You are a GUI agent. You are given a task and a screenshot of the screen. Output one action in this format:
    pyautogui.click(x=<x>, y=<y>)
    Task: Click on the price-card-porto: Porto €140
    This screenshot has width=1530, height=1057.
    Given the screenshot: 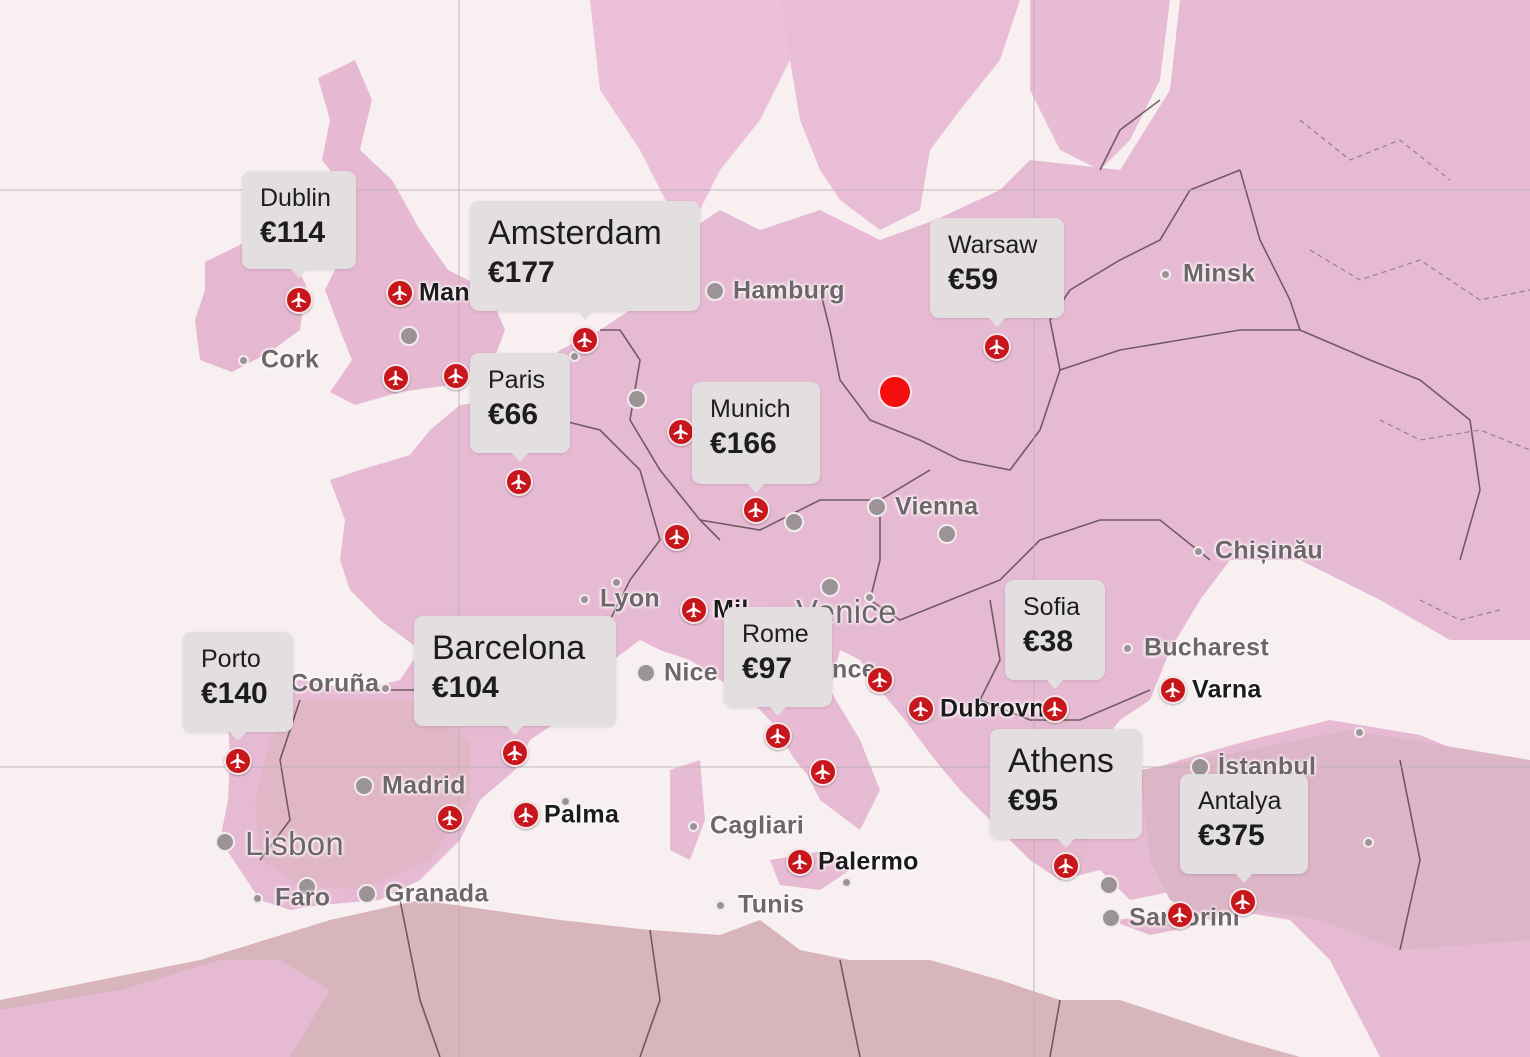 What is the action you would take?
    pyautogui.click(x=238, y=686)
    